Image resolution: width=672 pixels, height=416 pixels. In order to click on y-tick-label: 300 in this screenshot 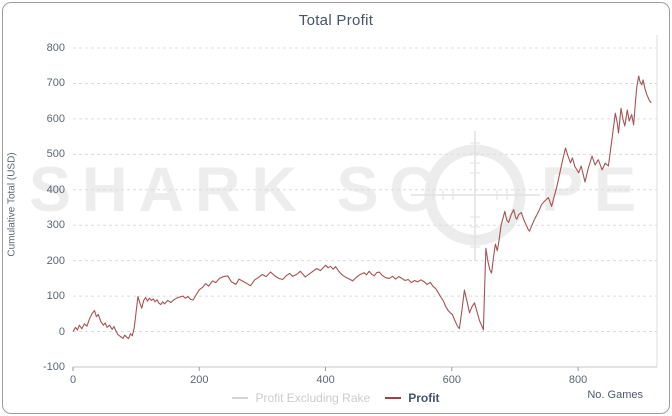, I will do `click(55, 225)`.